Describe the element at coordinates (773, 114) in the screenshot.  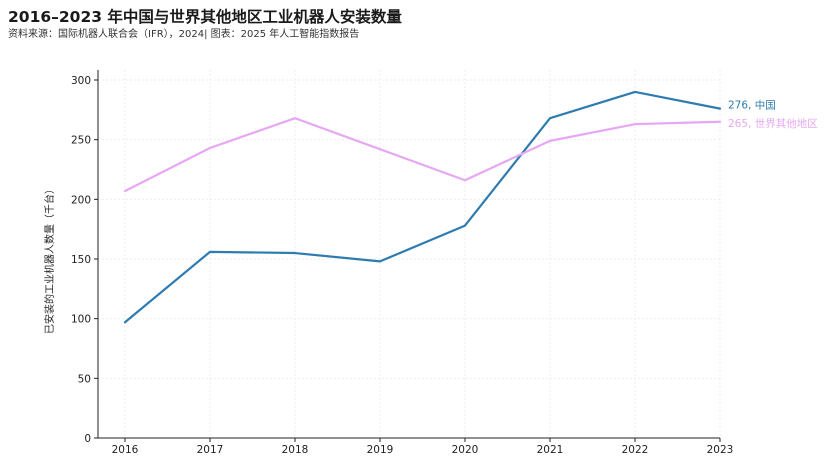
I see `series-end-labels: 276, 中国 265, 世界其他地区` at that location.